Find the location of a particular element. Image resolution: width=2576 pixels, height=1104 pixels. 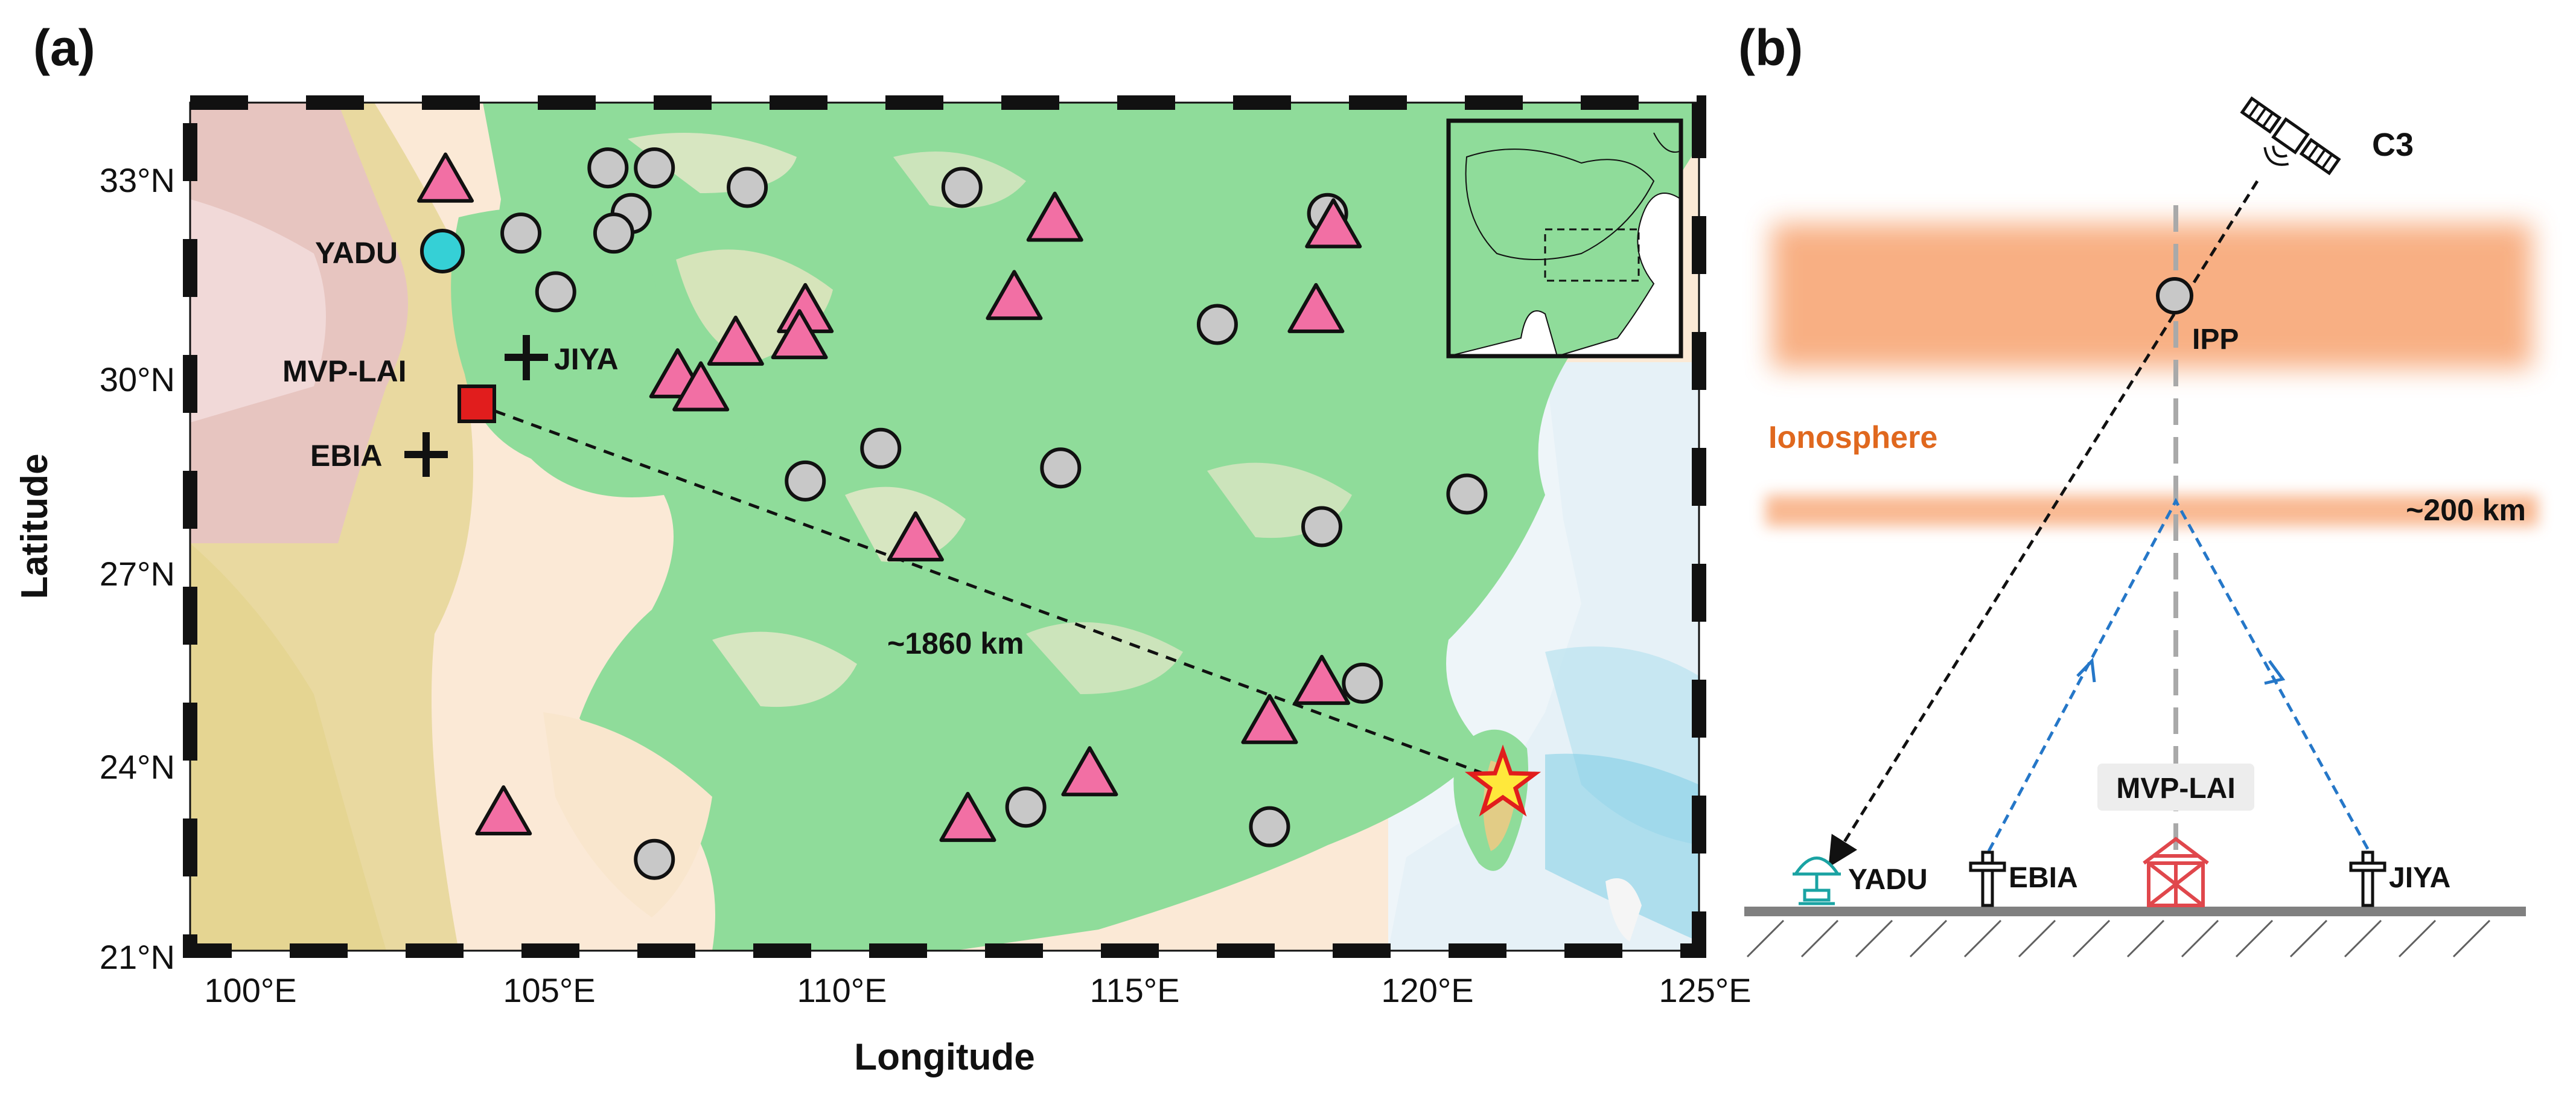

jiya-station-icon is located at coordinates (2367, 878).